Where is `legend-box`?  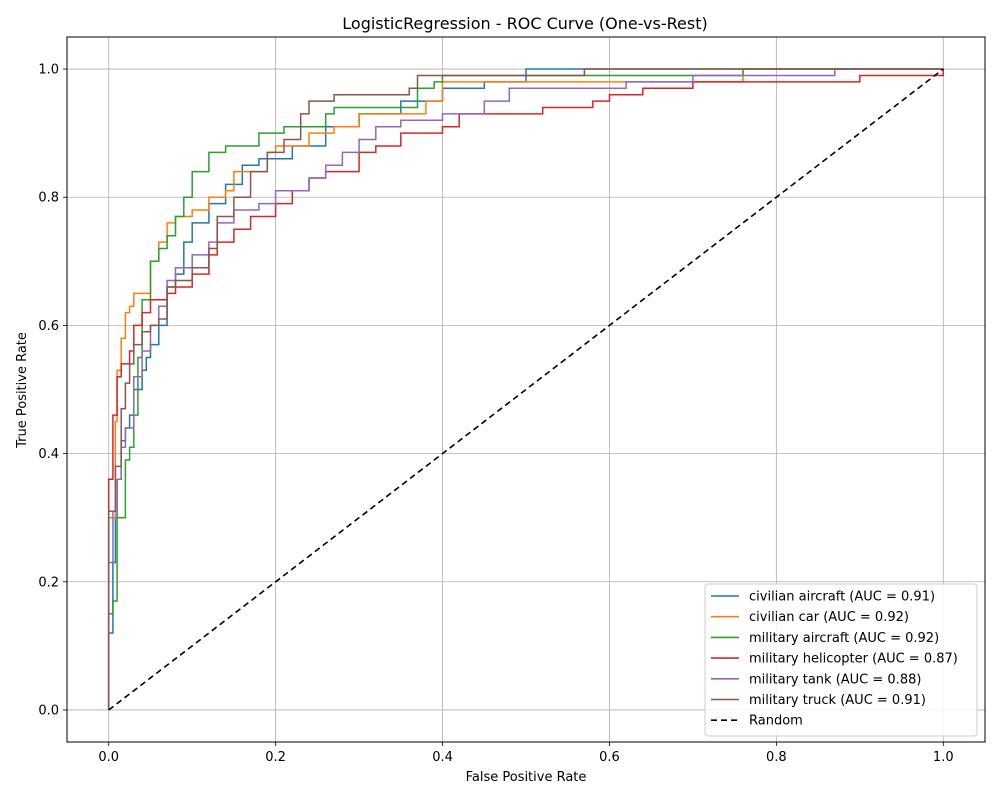 legend-box is located at coordinates (841, 660).